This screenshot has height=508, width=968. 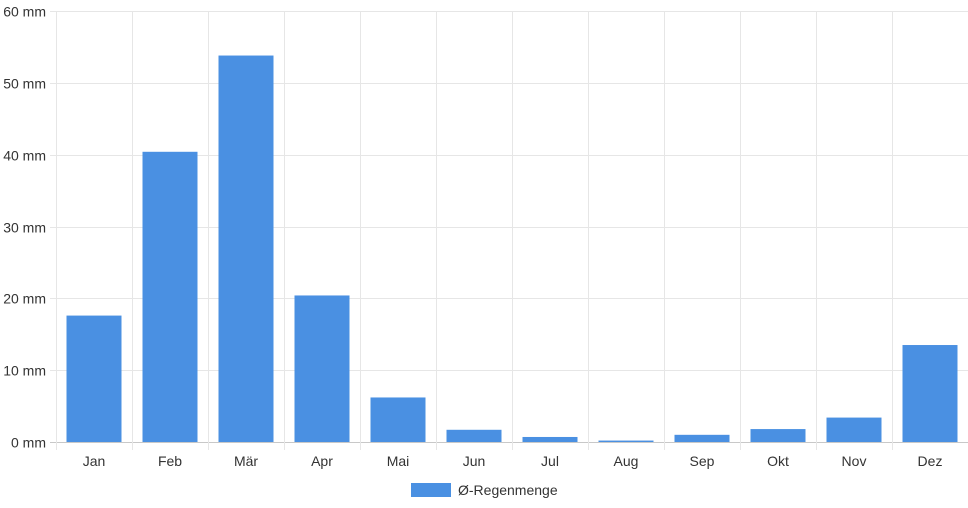 I want to click on y-tick-label: 0 mm, so click(x=28, y=443).